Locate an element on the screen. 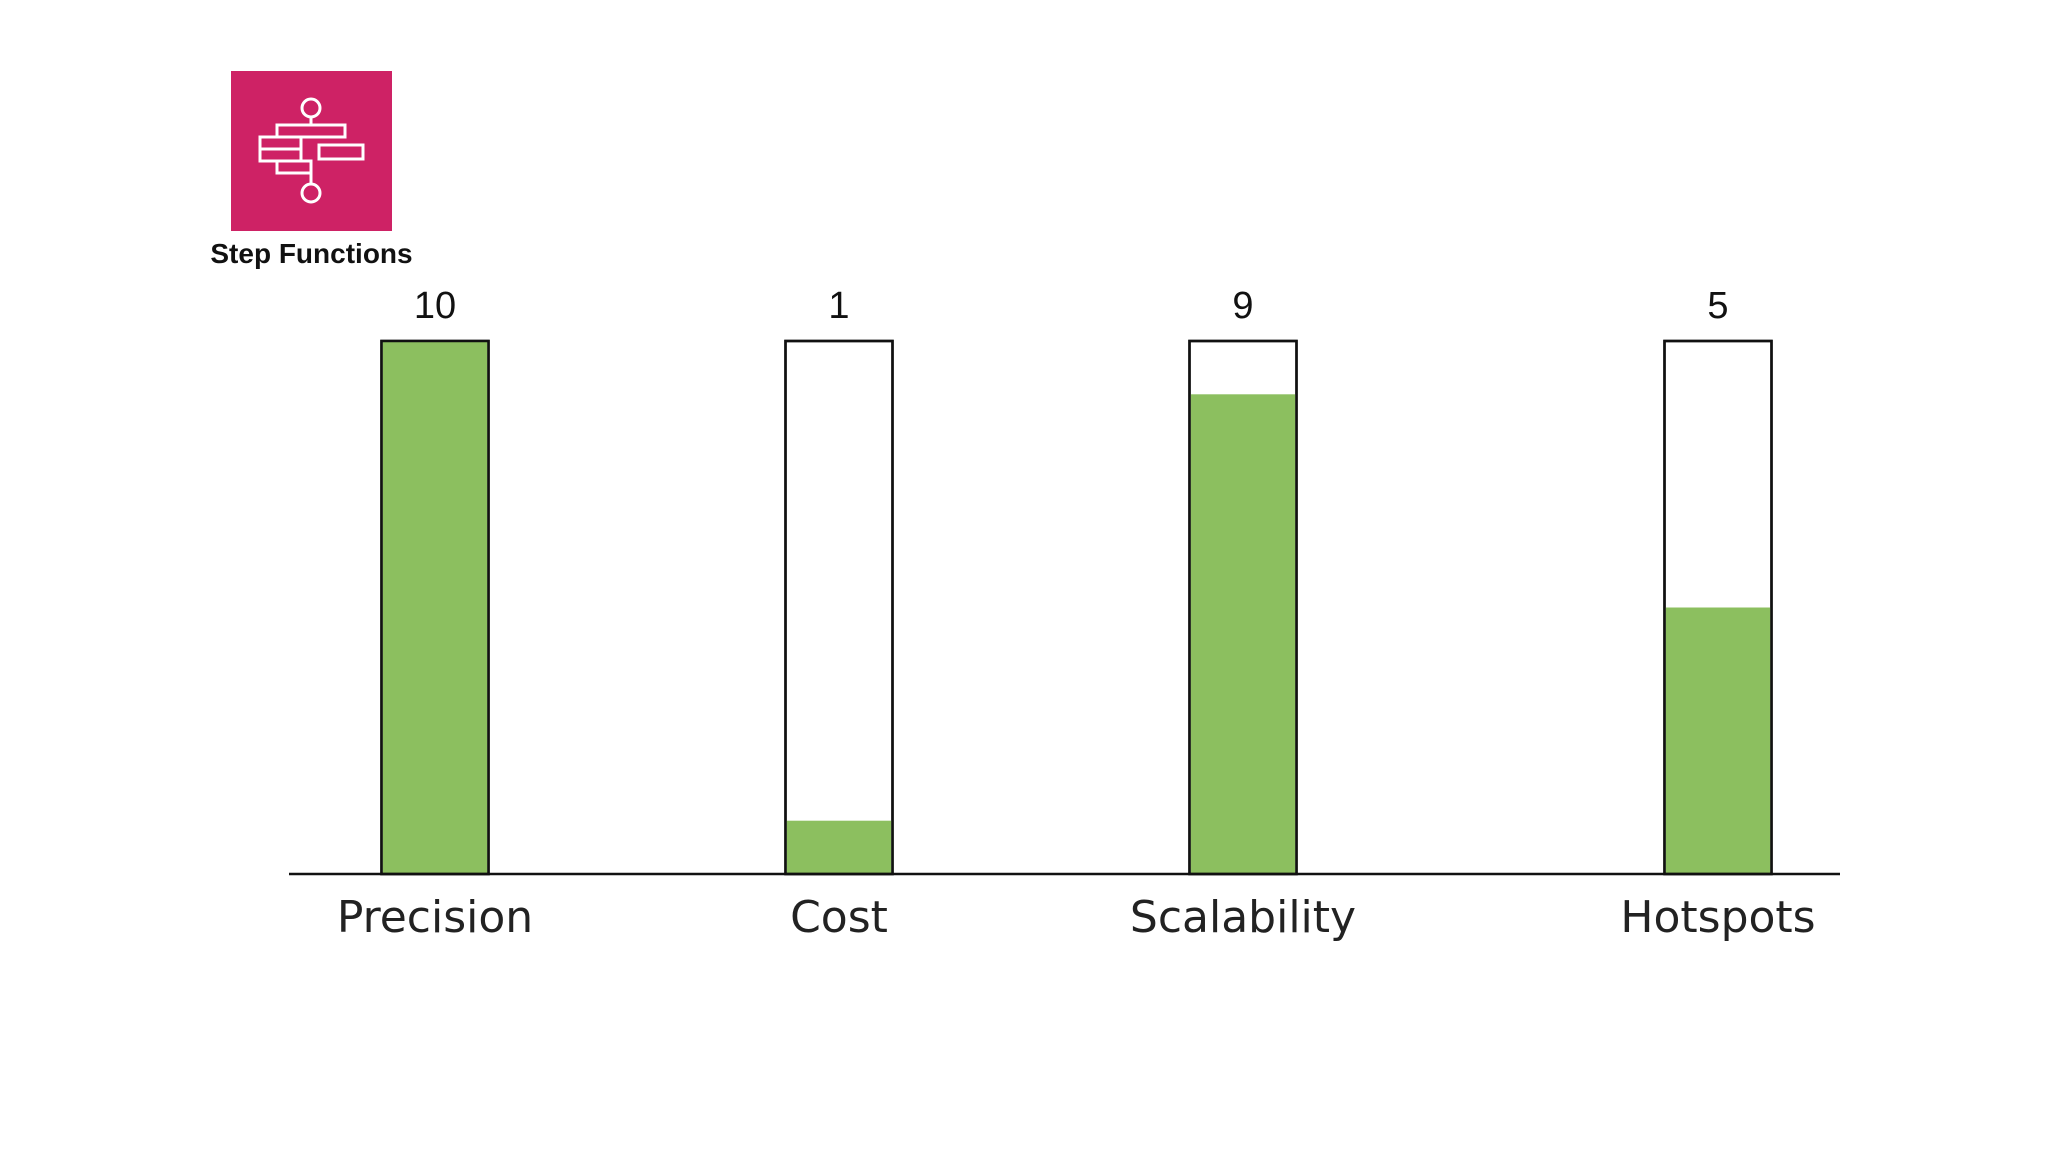  category-label: Cost is located at coordinates (839, 917).